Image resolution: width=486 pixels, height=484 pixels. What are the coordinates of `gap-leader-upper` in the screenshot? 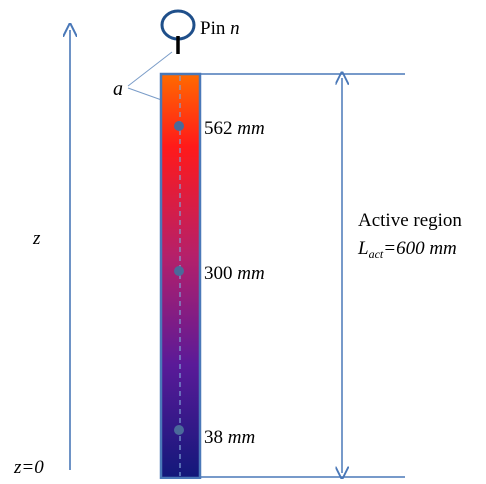 It's located at (150, 69).